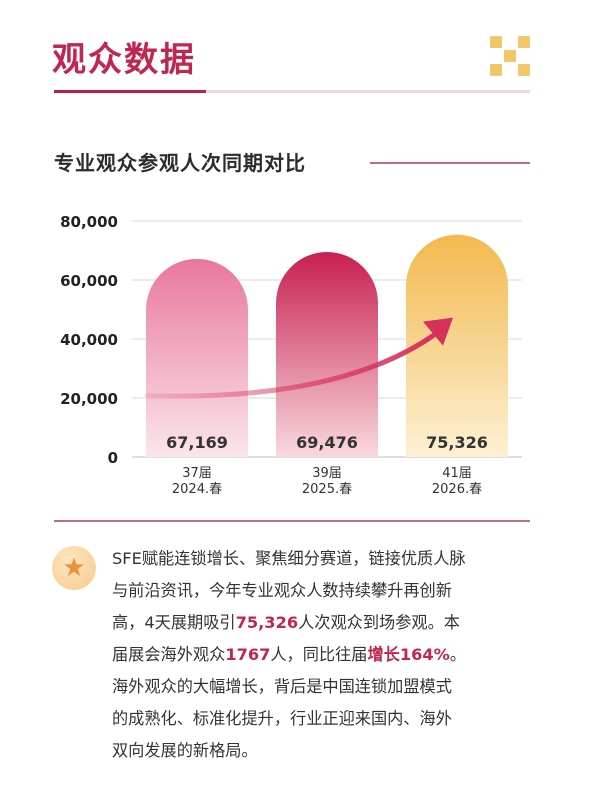  What do you see at coordinates (290, 366) in the screenshot?
I see `trend-arrow-line` at bounding box center [290, 366].